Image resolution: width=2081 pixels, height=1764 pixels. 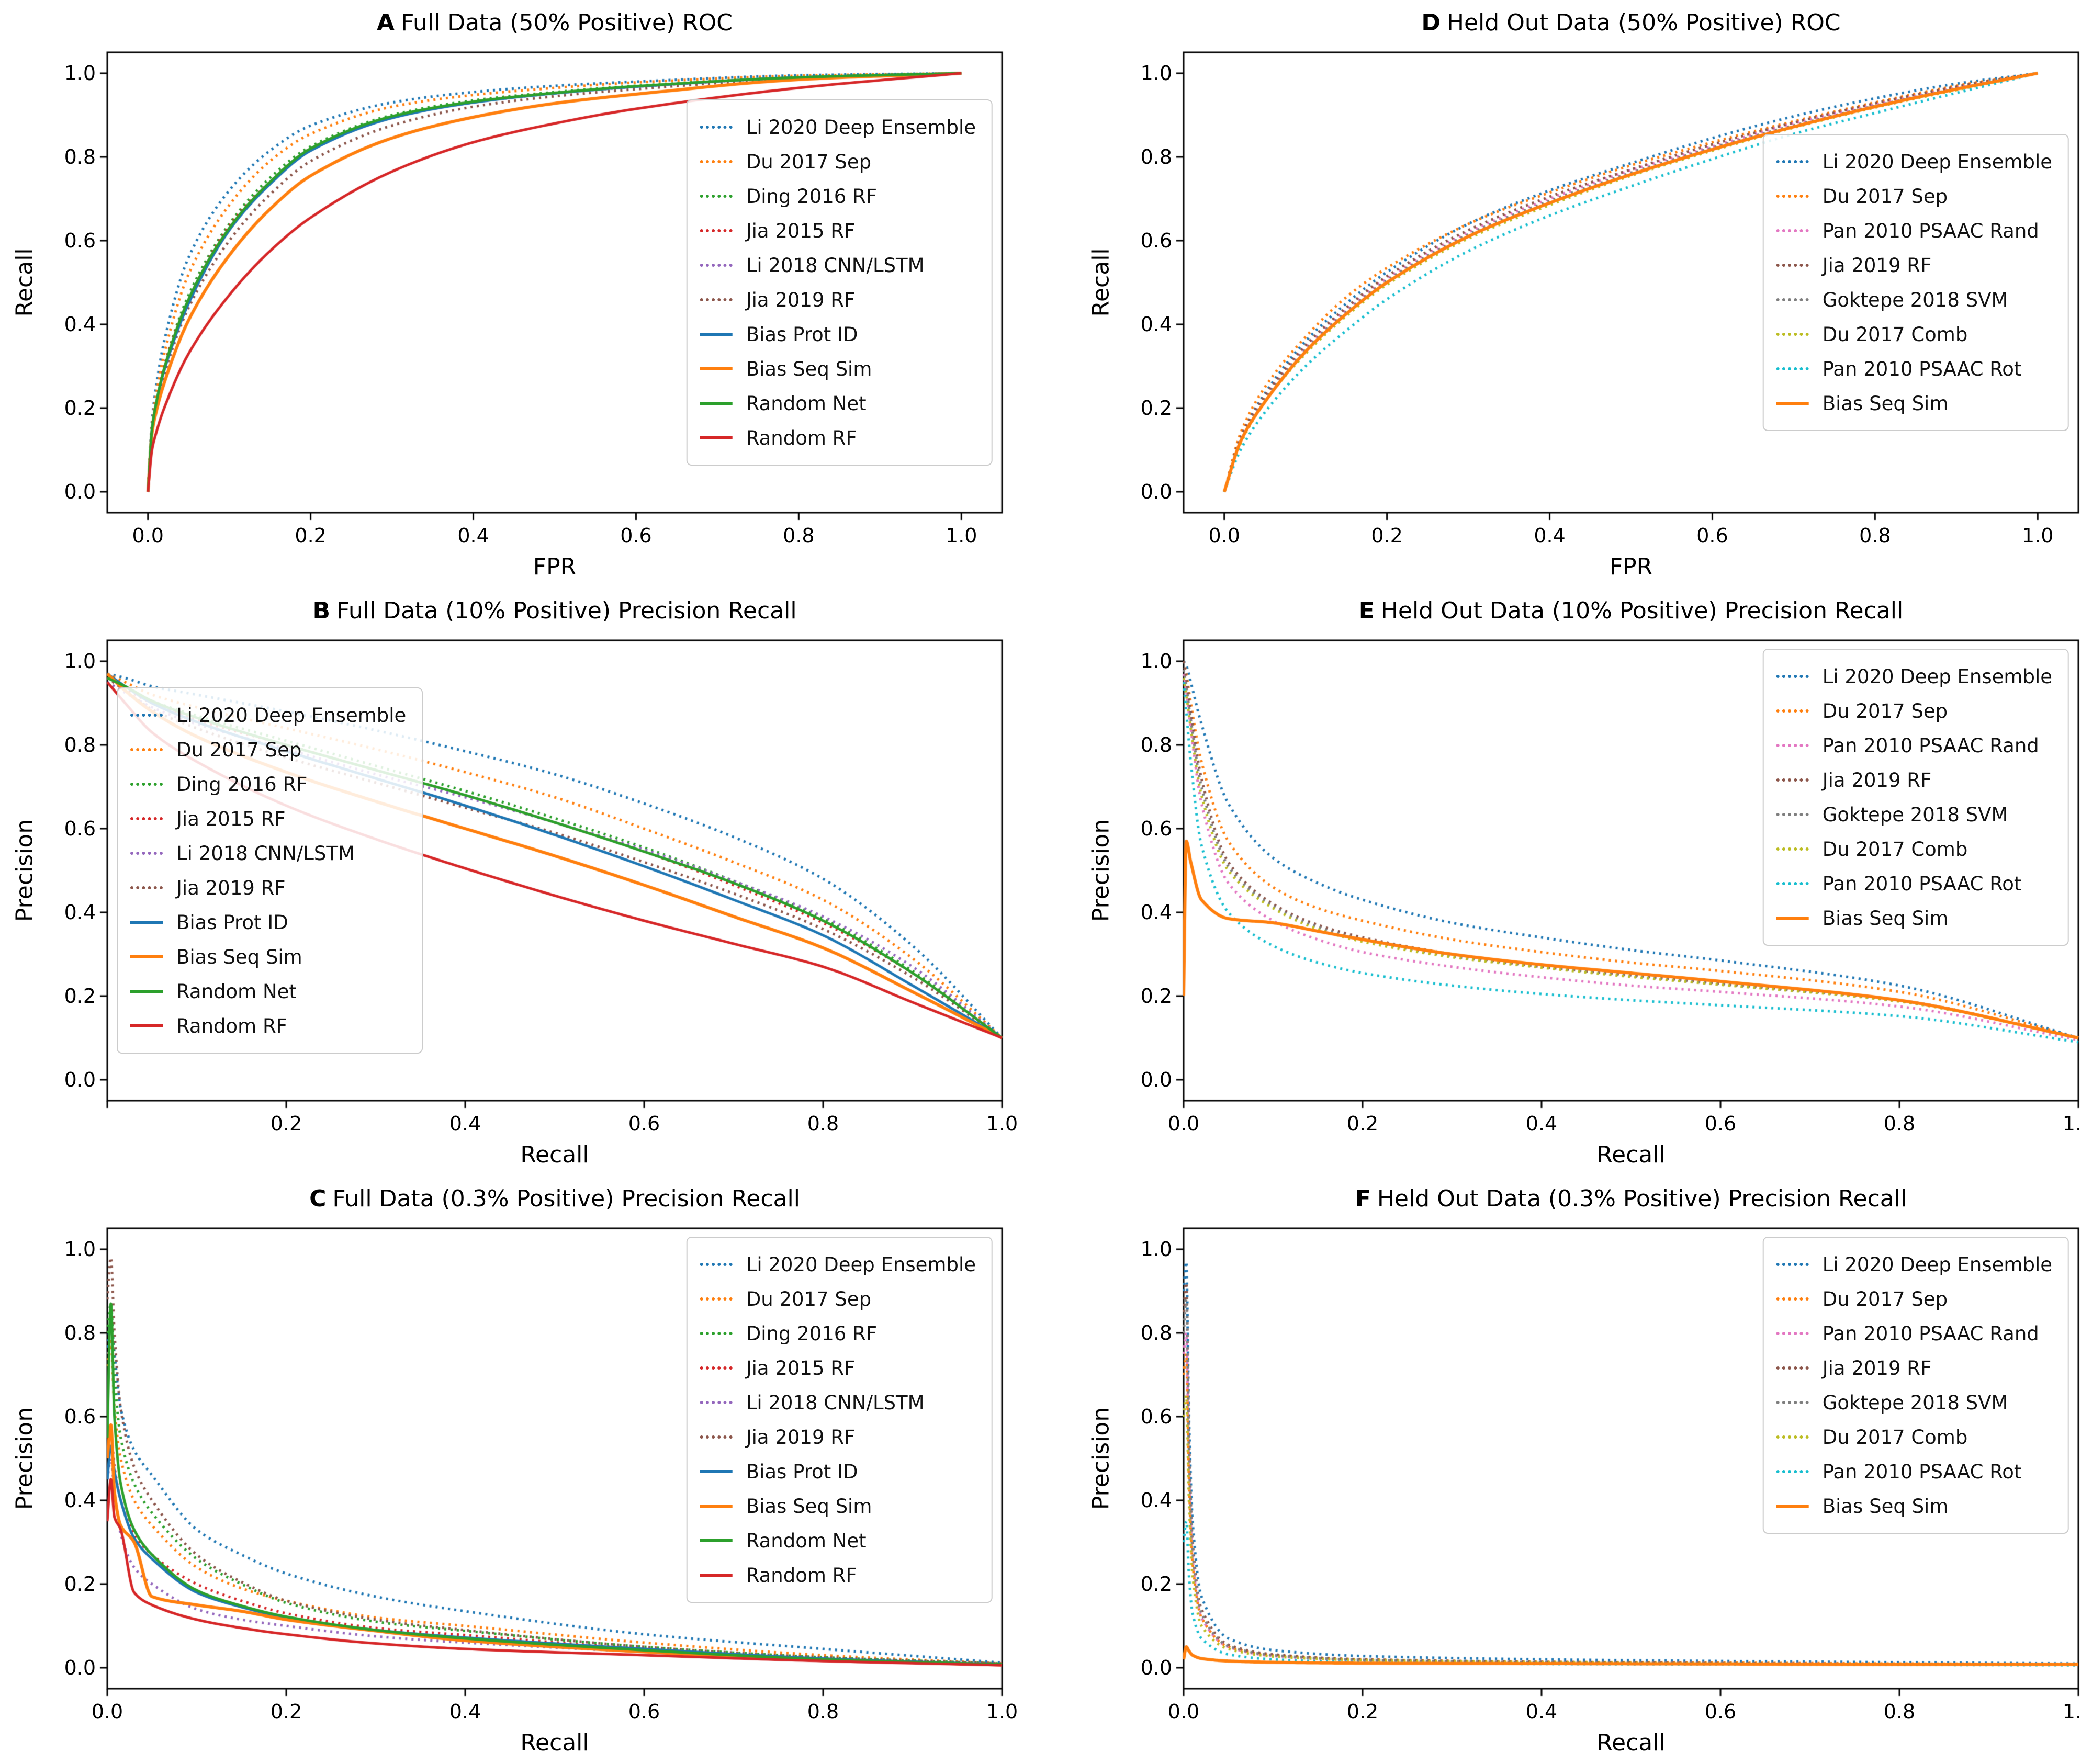 I want to click on legend-label: Goktepe 2018 SVM, so click(x=1915, y=814).